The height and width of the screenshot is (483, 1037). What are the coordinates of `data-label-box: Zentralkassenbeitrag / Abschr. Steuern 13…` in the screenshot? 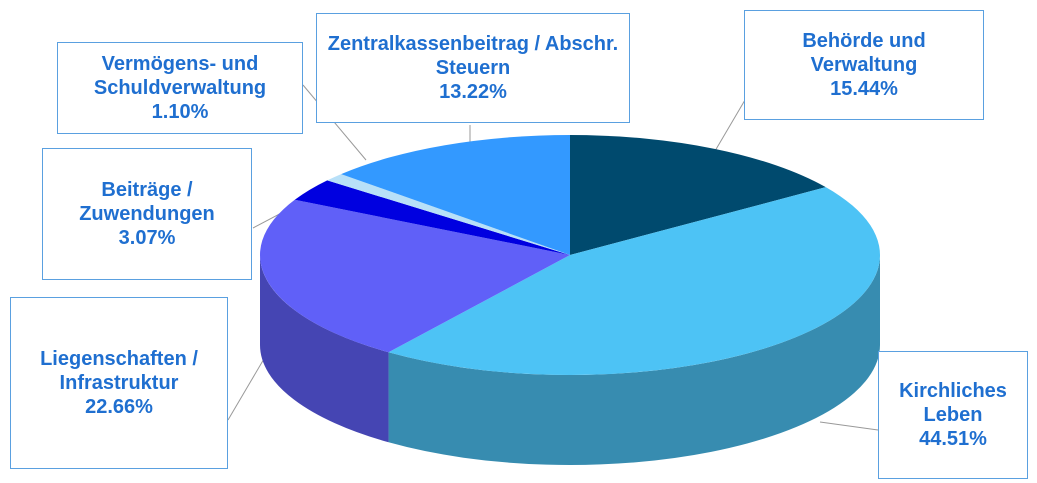 It's located at (473, 68).